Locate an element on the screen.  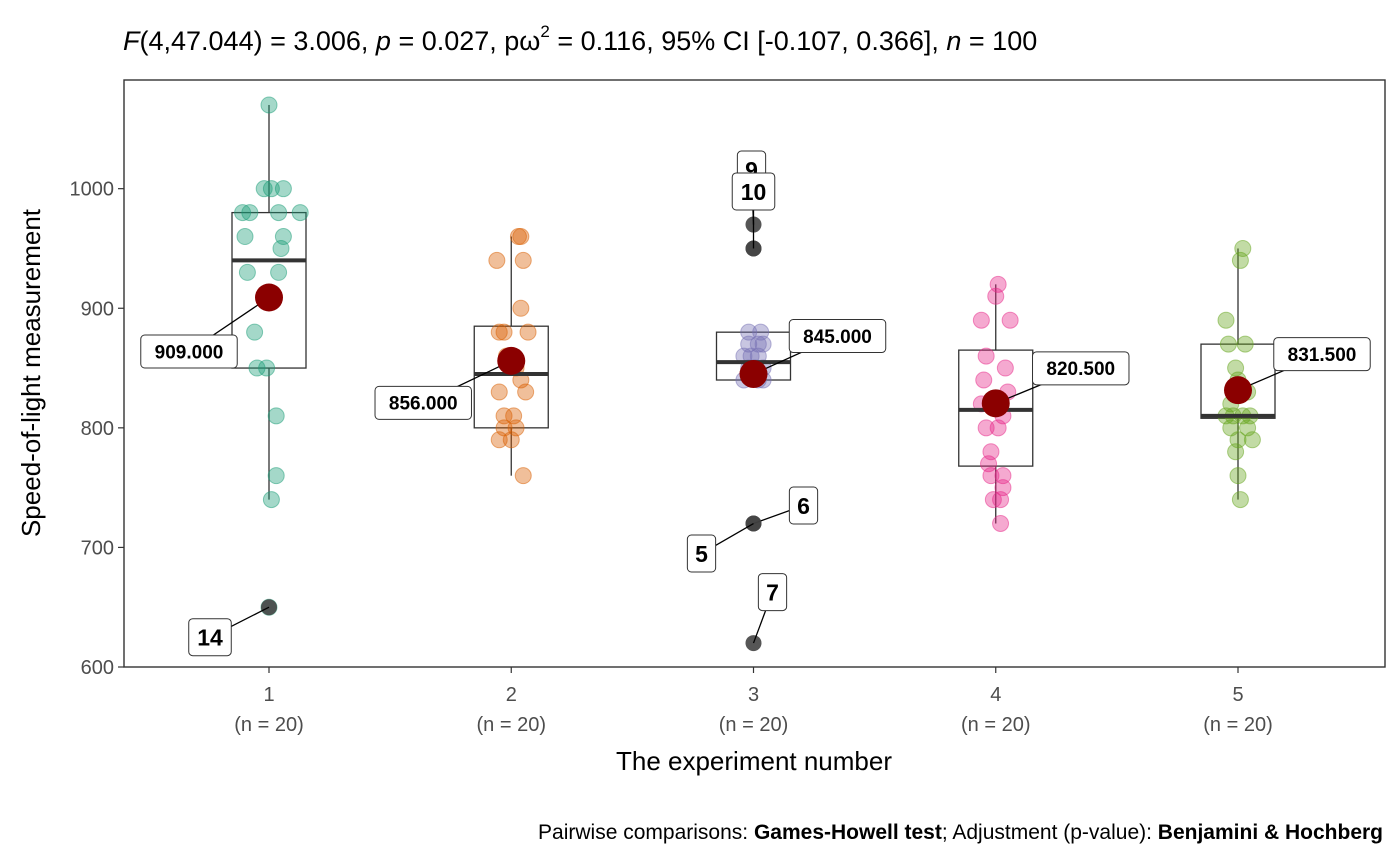
outlier-label-5-box is located at coordinates (701, 553).